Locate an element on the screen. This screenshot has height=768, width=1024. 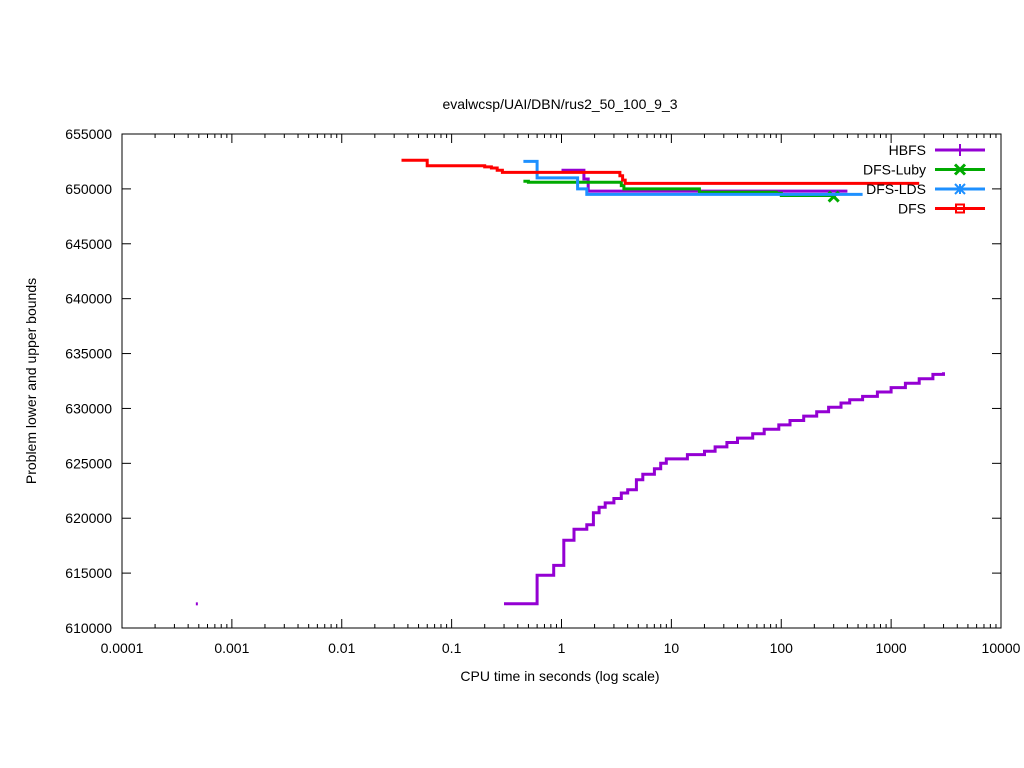
legend-entry: DFS-Luby is located at coordinates (924, 170).